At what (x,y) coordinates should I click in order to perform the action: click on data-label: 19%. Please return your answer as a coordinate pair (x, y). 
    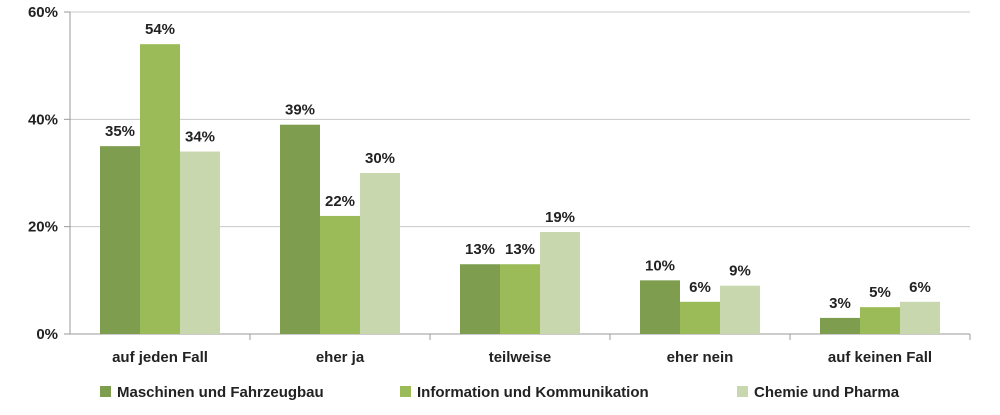
    Looking at the image, I should click on (560, 217).